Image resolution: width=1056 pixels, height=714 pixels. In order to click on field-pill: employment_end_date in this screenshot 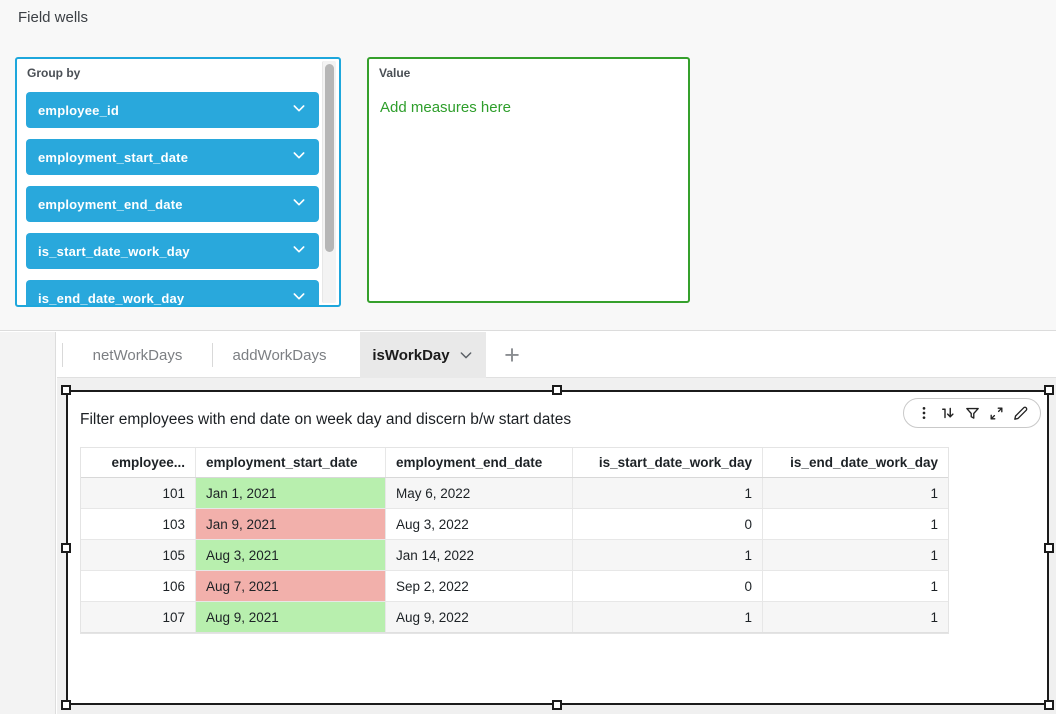, I will do `click(172, 204)`.